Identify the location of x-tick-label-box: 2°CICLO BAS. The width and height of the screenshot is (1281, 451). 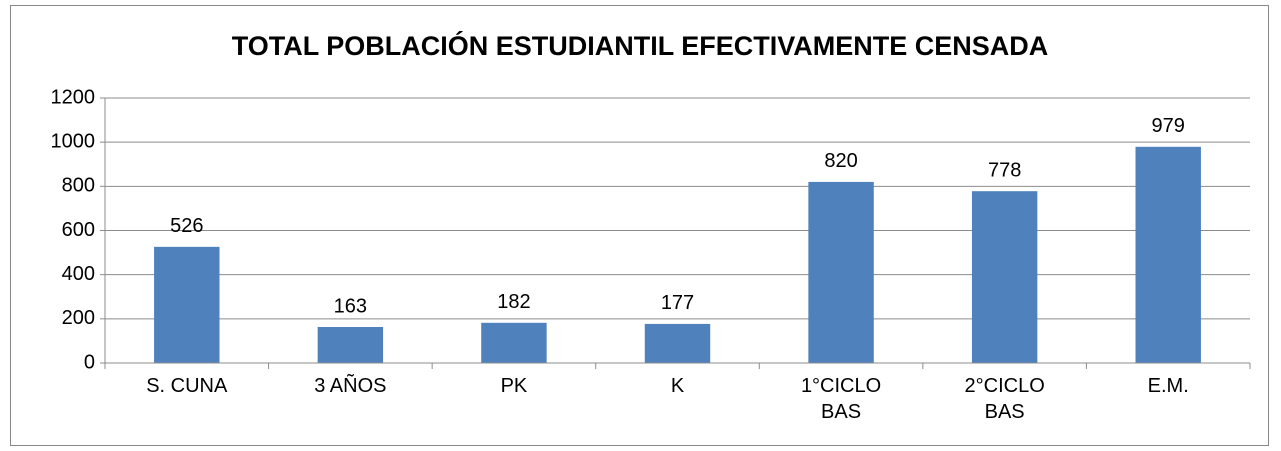
(1004, 399).